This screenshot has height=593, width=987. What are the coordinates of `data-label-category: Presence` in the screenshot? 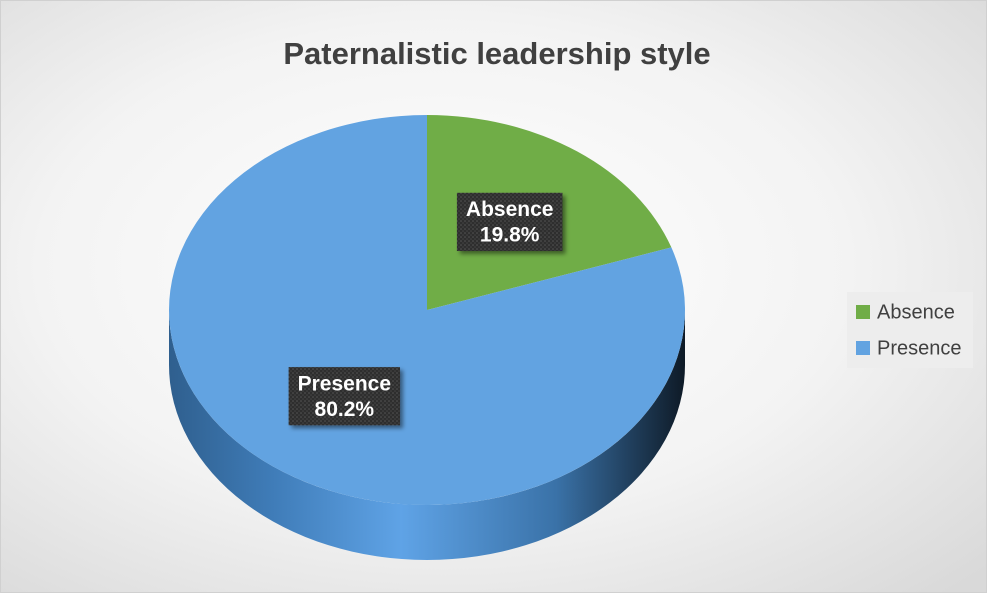 It's located at (344, 383).